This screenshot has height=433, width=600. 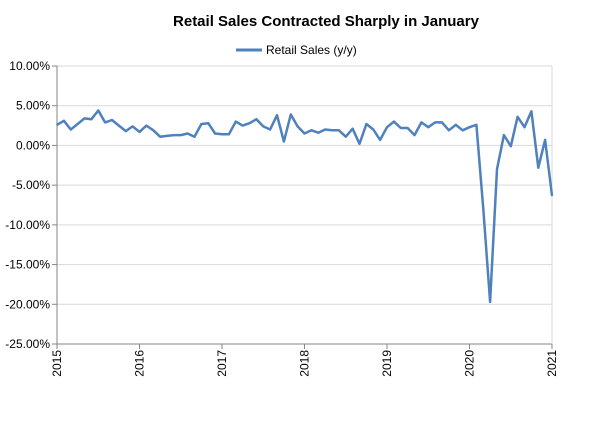 What do you see at coordinates (27, 344) in the screenshot?
I see `y-tick-label: -25.00%` at bounding box center [27, 344].